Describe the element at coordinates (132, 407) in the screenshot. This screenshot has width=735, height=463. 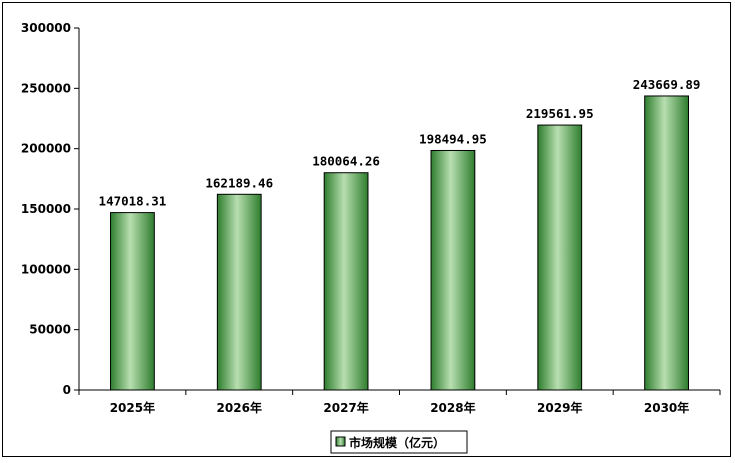
I see `x-tick-label: 2025年` at that location.